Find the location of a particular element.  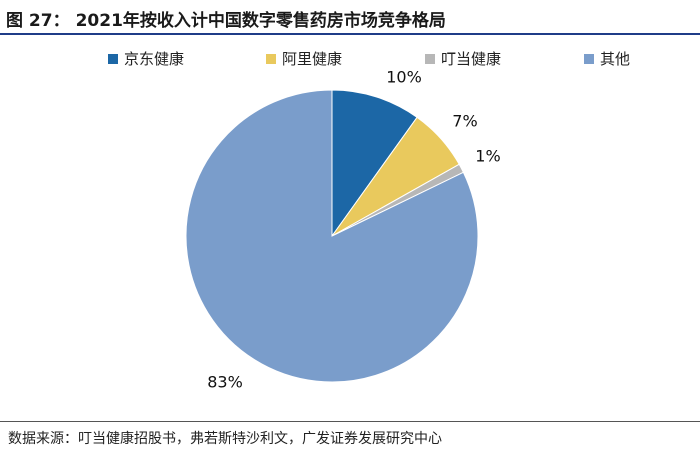

title-rule is located at coordinates (350, 34).